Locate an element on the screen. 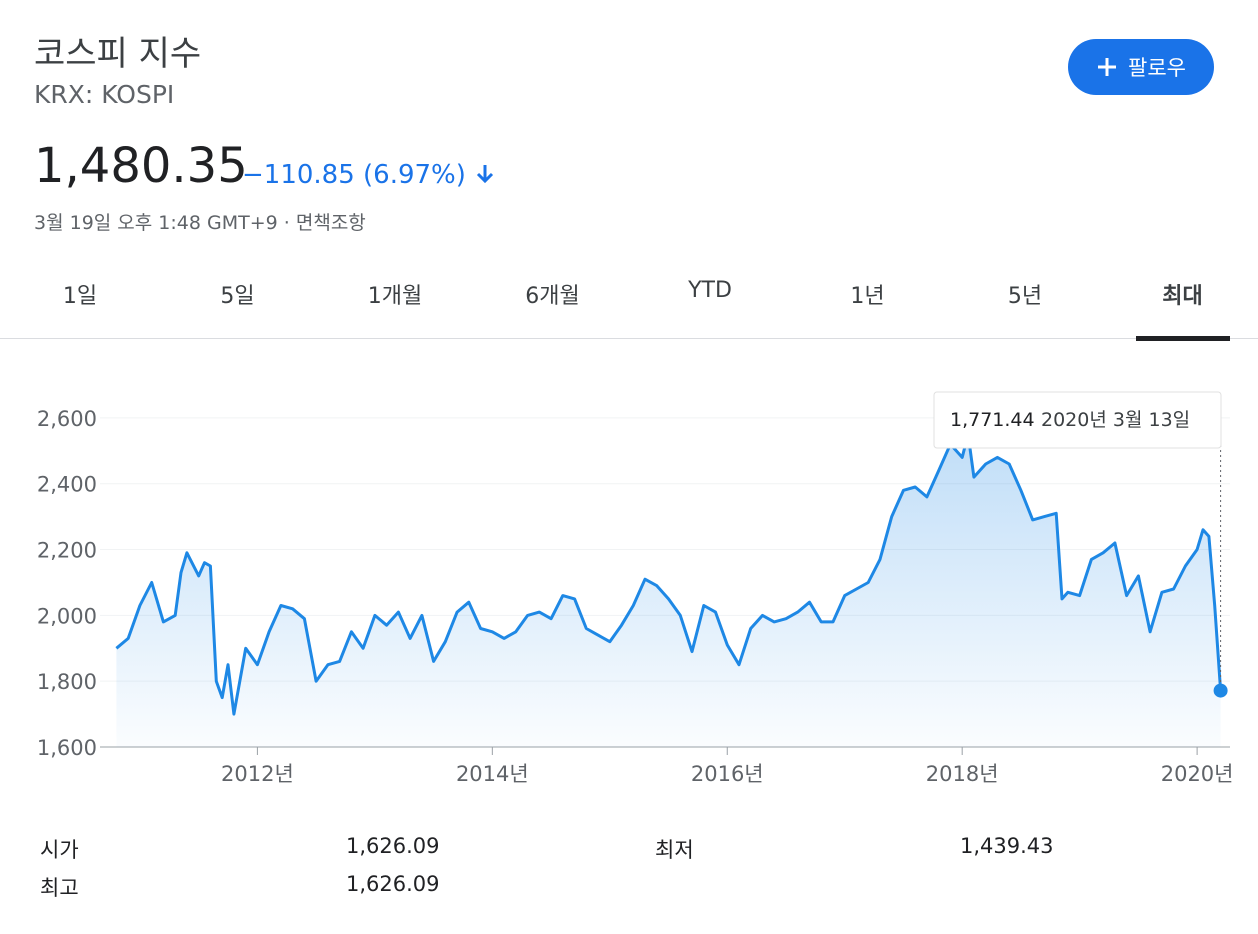 The width and height of the screenshot is (1258, 934). x-tick-label: 2014년 is located at coordinates (492, 774).